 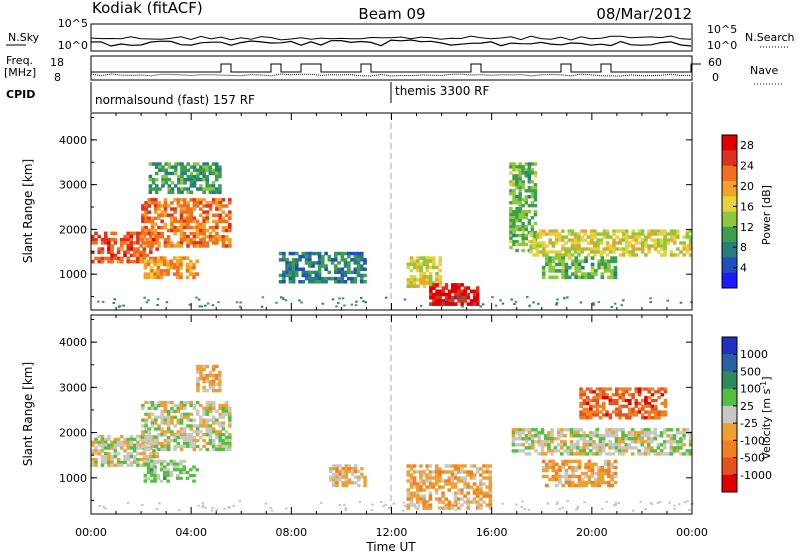 I want to click on colorbar-tick-label: 100, so click(x=750, y=389).